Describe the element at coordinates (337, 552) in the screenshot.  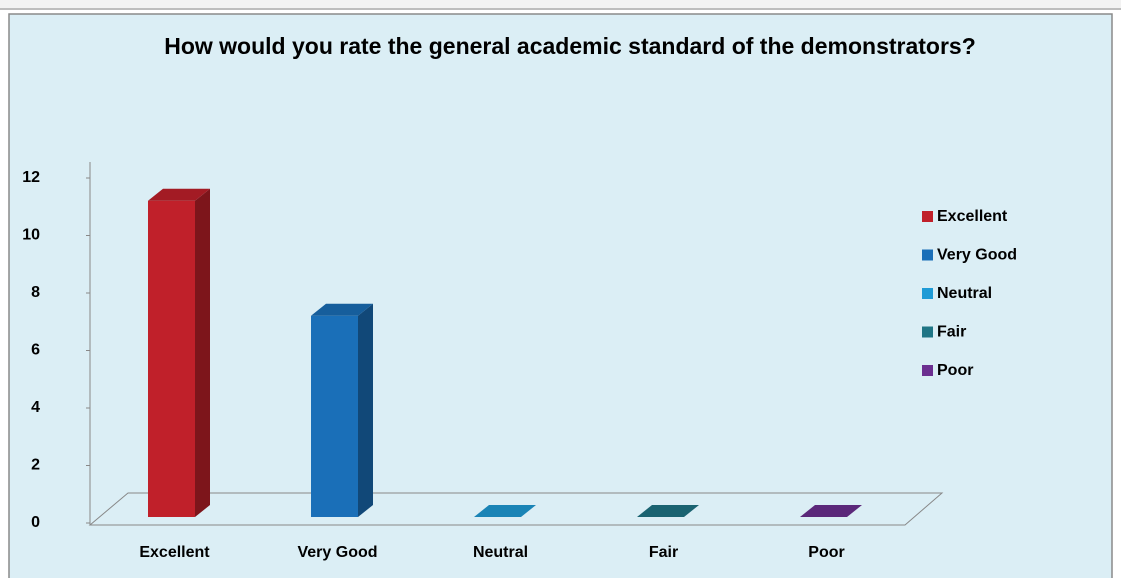
I see `x-tick-label: Very Good` at that location.